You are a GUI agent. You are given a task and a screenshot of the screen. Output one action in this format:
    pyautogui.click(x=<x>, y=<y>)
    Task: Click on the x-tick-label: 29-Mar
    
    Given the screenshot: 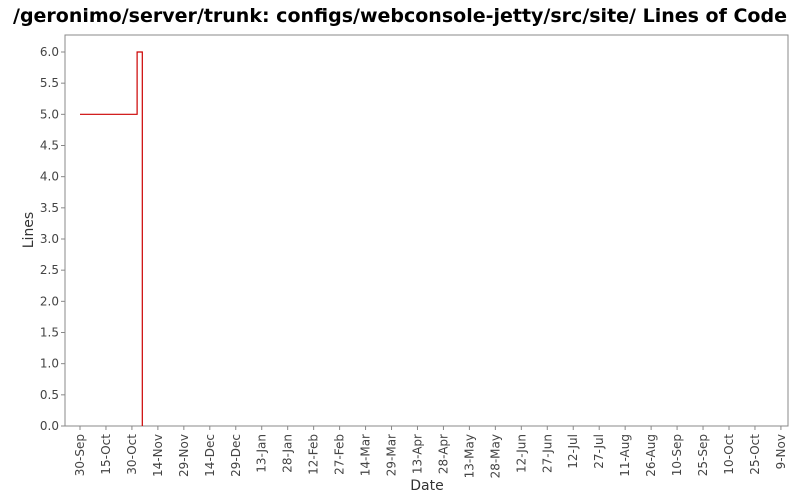 What is the action you would take?
    pyautogui.click(x=392, y=455)
    